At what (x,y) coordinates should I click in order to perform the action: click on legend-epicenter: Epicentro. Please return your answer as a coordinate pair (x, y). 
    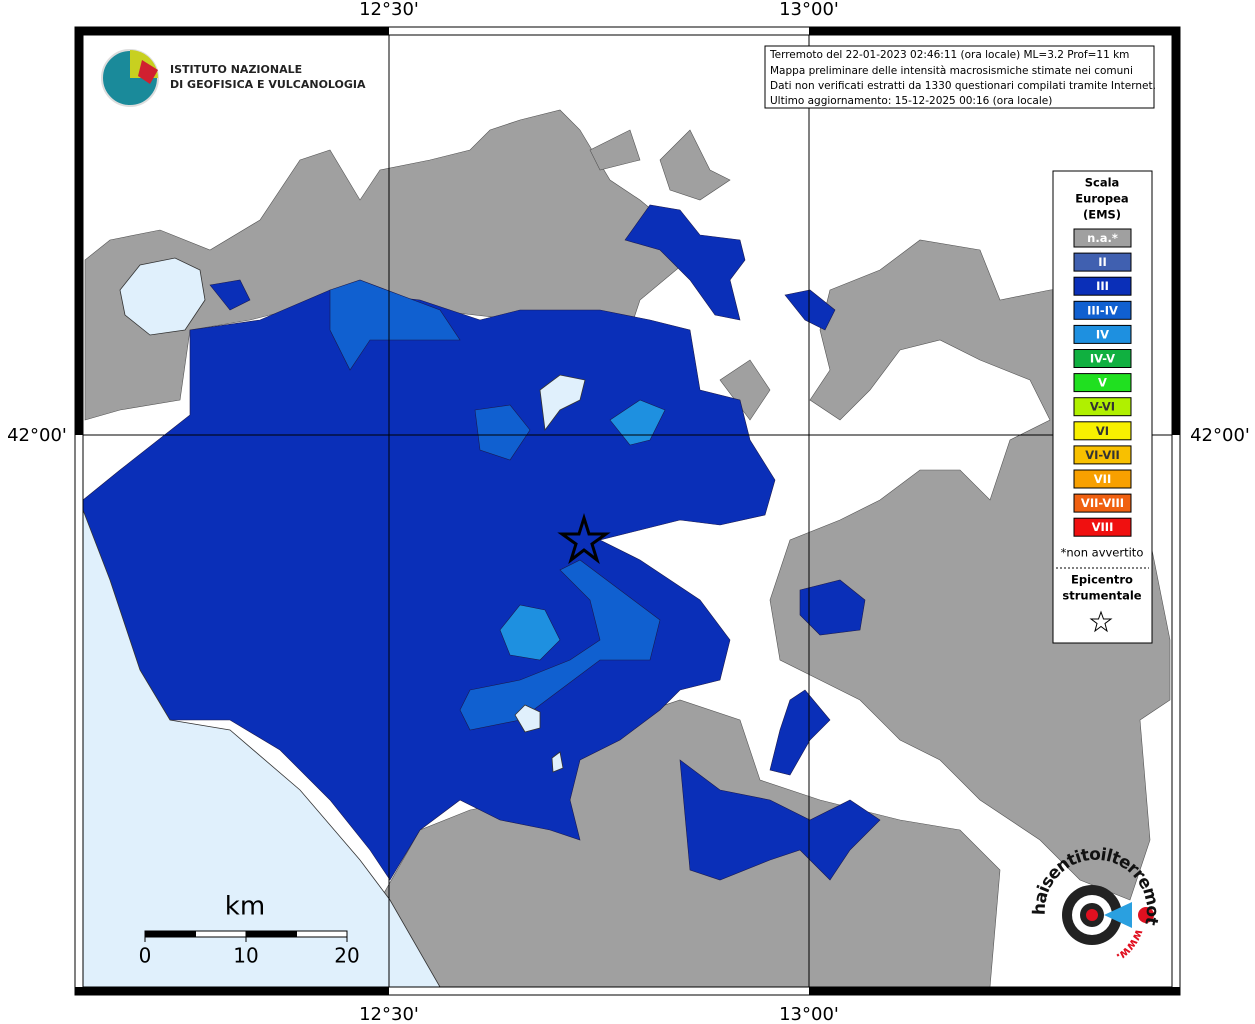
    Looking at the image, I should click on (1102, 580).